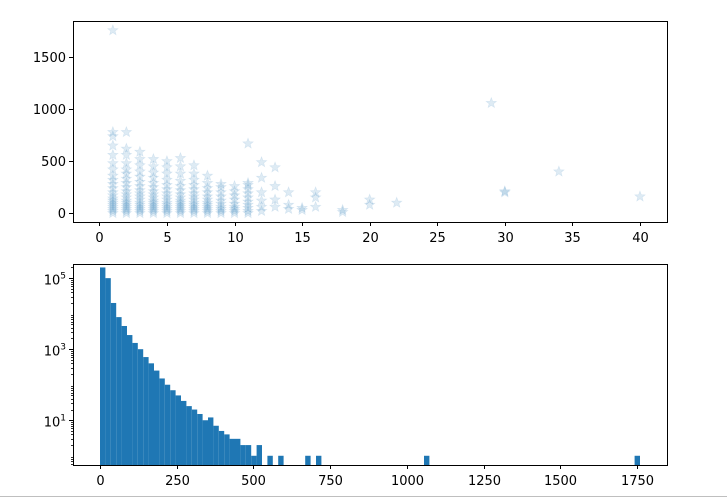  What do you see at coordinates (572, 238) in the screenshot?
I see `scatter-xtick-label-7: 35` at bounding box center [572, 238].